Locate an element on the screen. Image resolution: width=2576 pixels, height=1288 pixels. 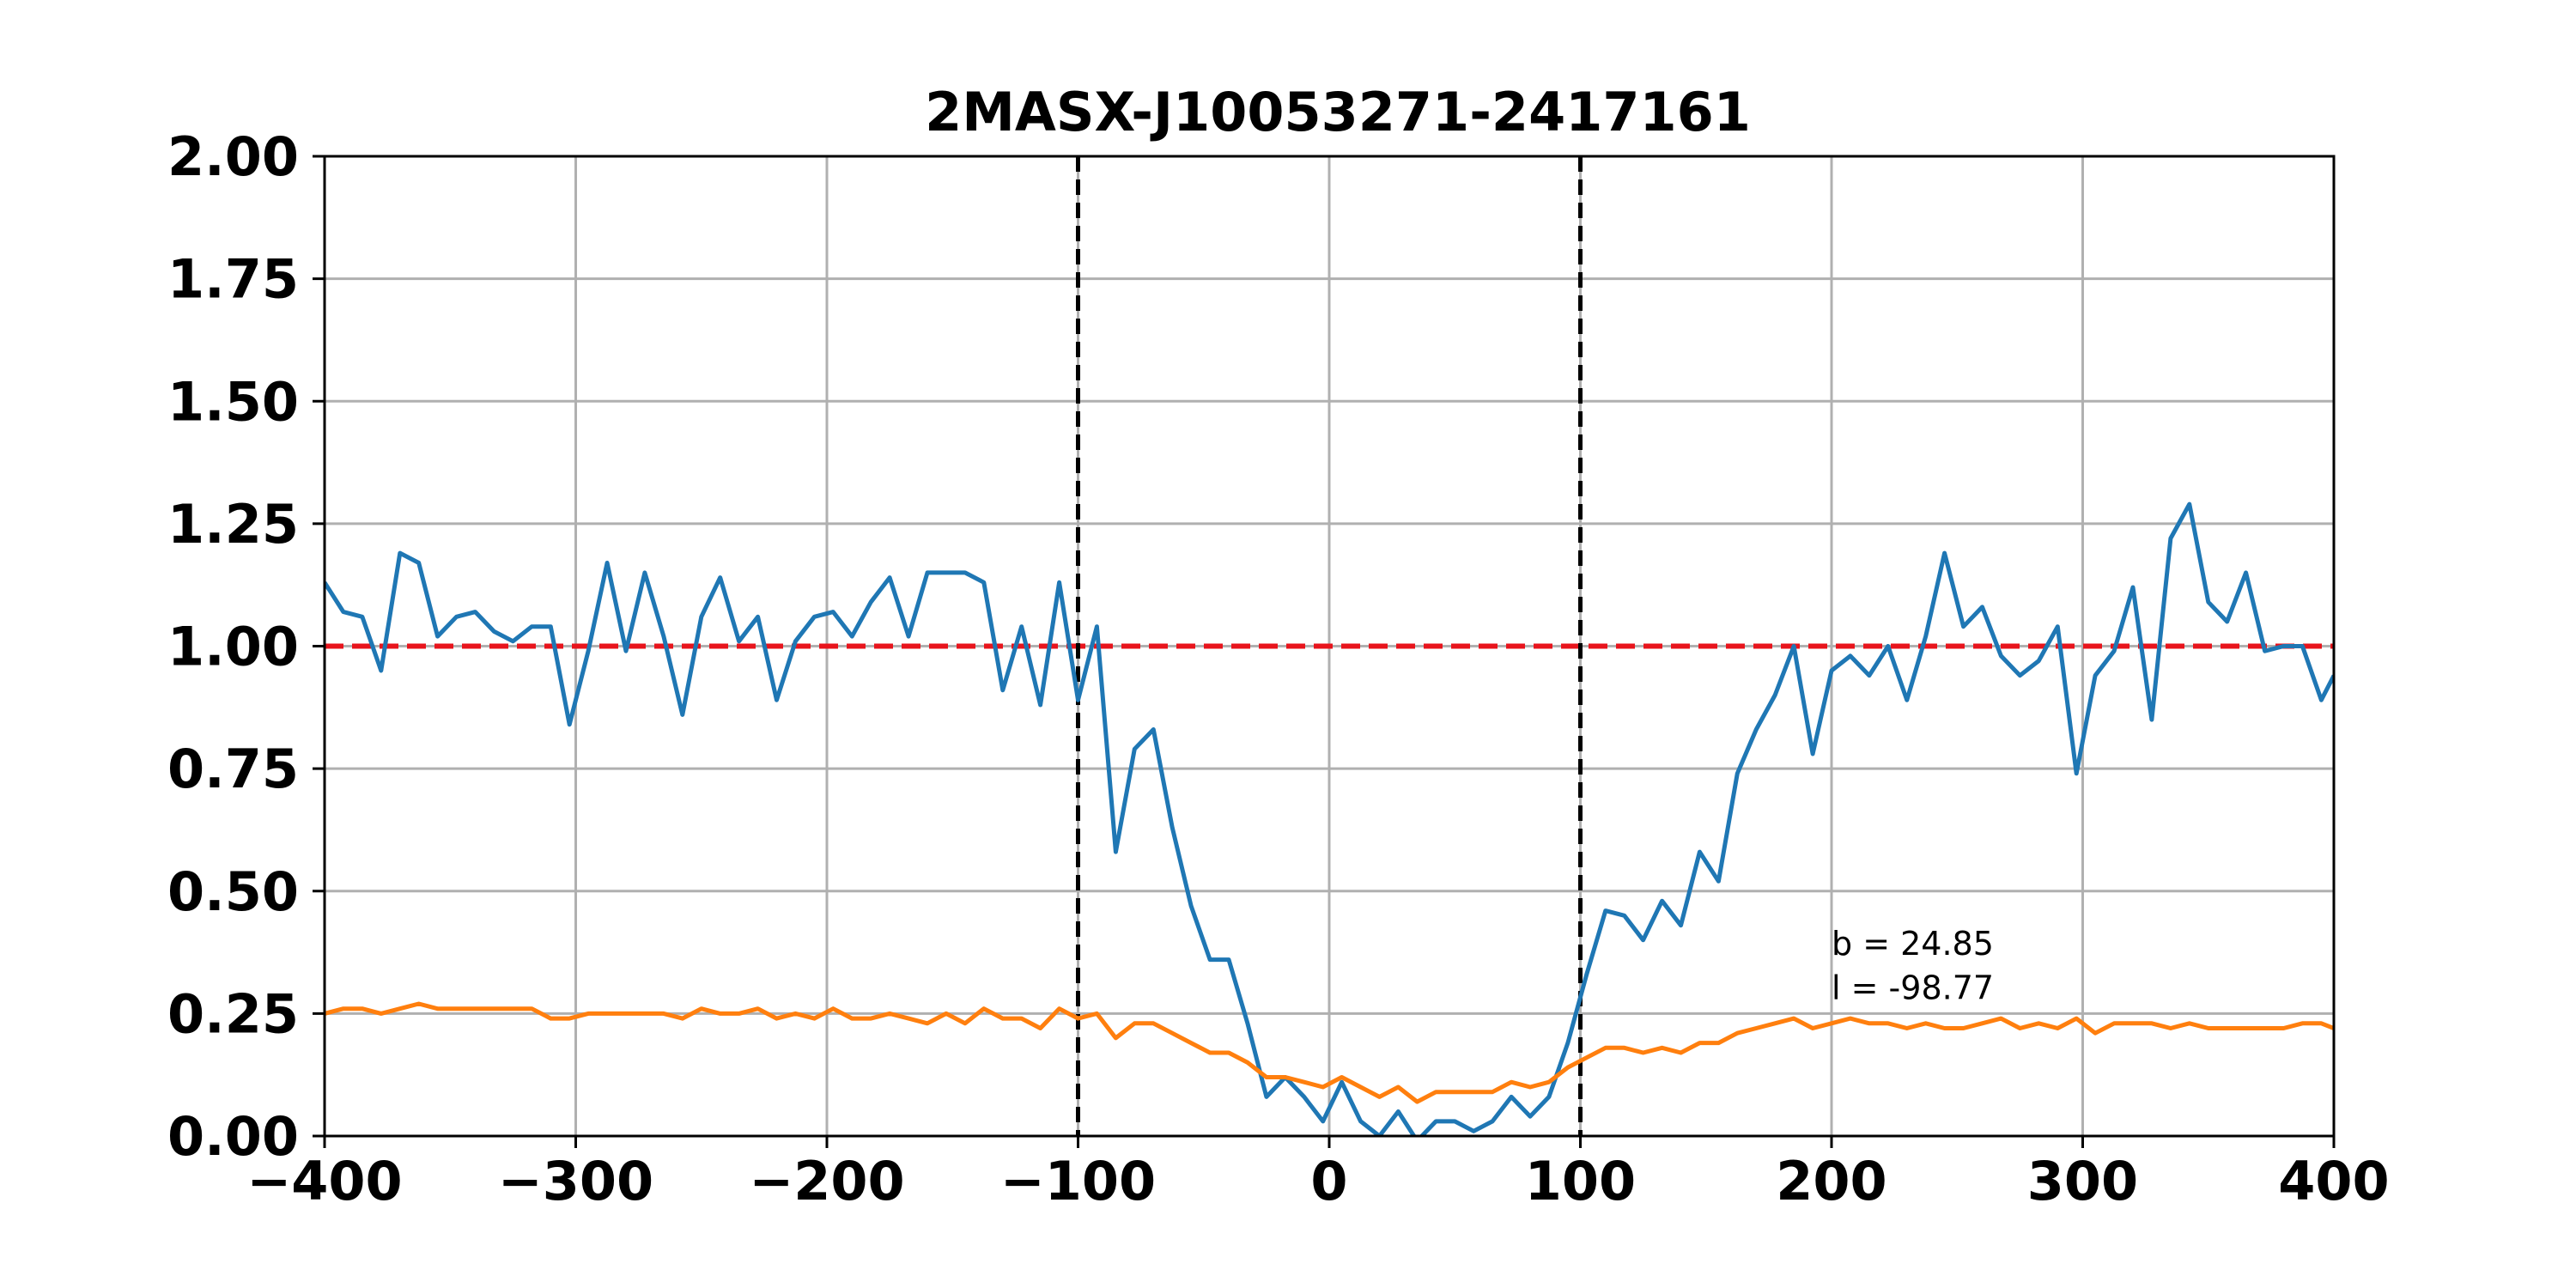
x-tick-label: 300 is located at coordinates (2082, 1181).